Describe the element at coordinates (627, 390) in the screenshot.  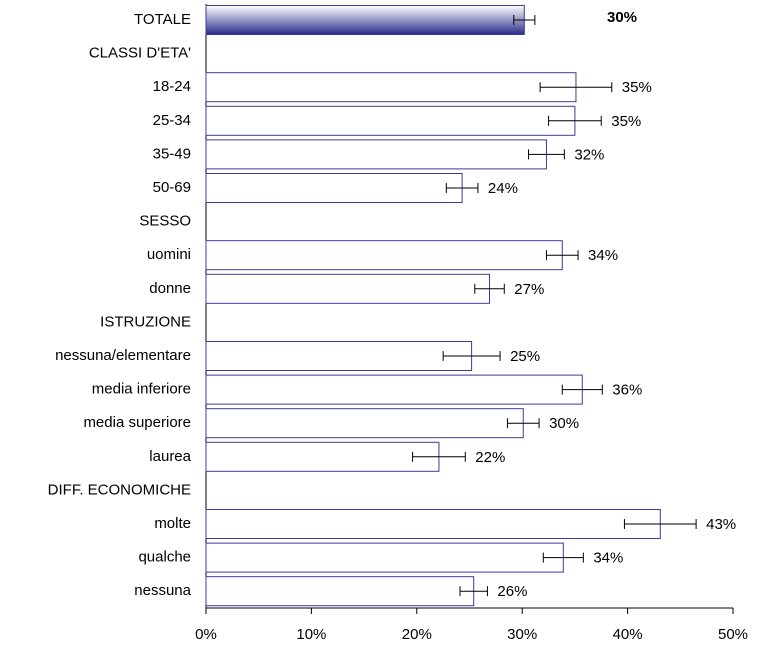
I see `value-label: 36%` at that location.